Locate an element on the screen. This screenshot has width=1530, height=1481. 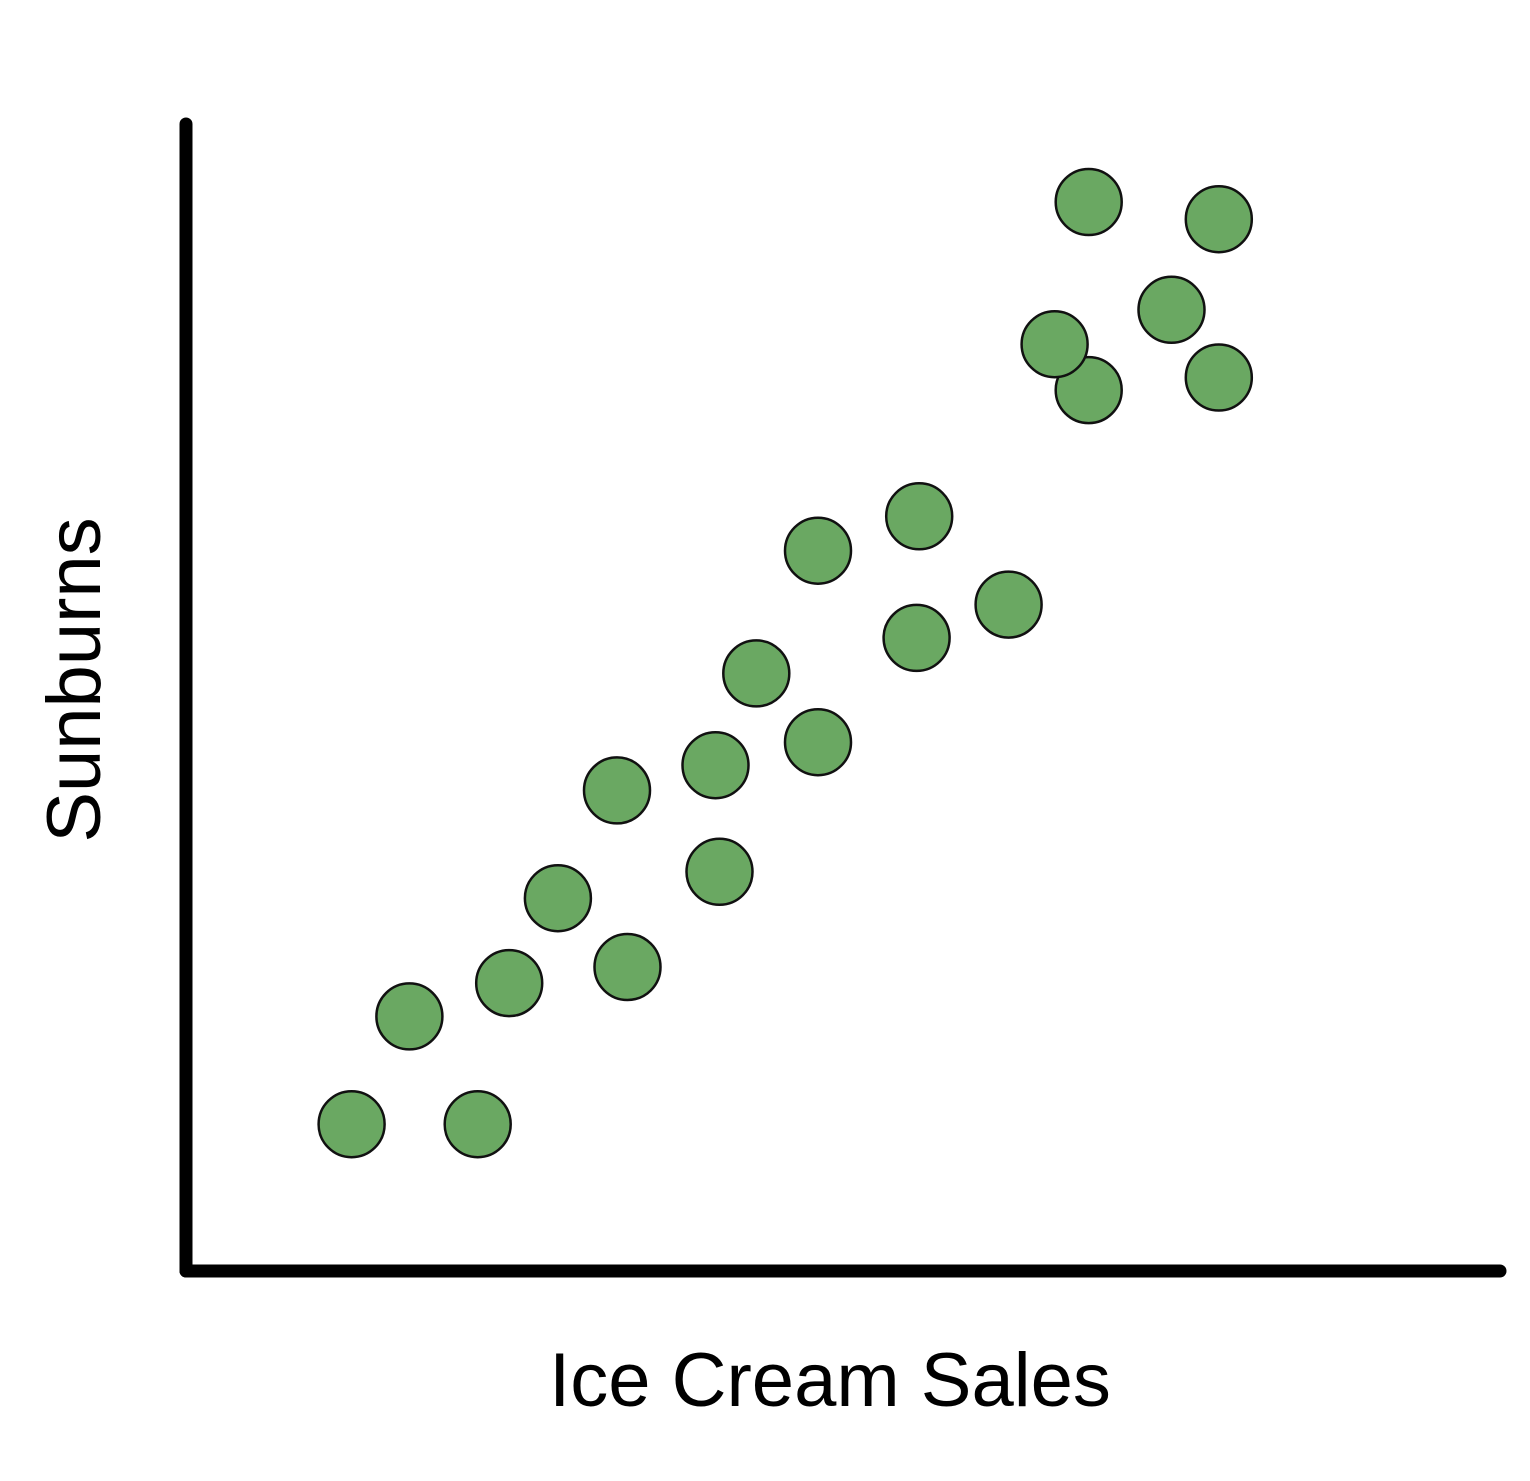
y-axis-title: Sunburns is located at coordinates (74, 679).